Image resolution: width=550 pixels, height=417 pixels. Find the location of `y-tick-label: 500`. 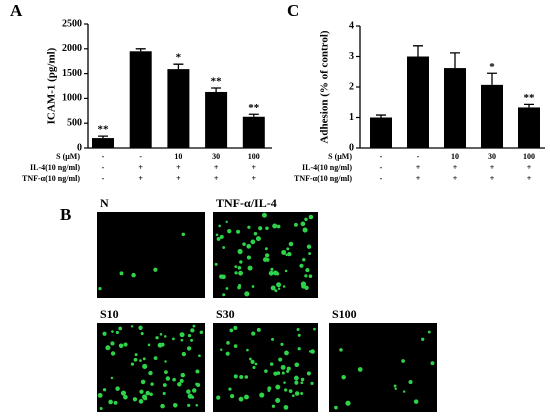

y-tick-label: 500 is located at coordinates (74, 122).